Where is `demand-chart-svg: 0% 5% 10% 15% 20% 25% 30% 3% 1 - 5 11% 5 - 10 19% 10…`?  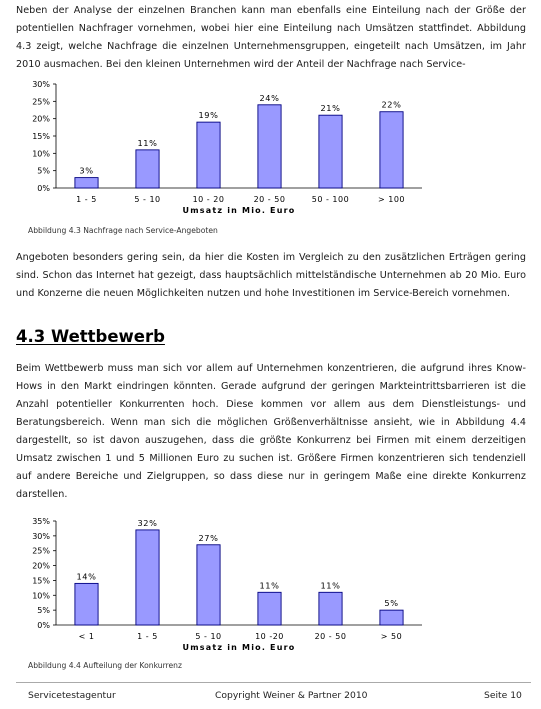 demand-chart-svg: 0% 5% 10% 15% 20% 25% 30% 3% 1 - 5 11% 5 - 10 19% 10… is located at coordinates (227, 147).